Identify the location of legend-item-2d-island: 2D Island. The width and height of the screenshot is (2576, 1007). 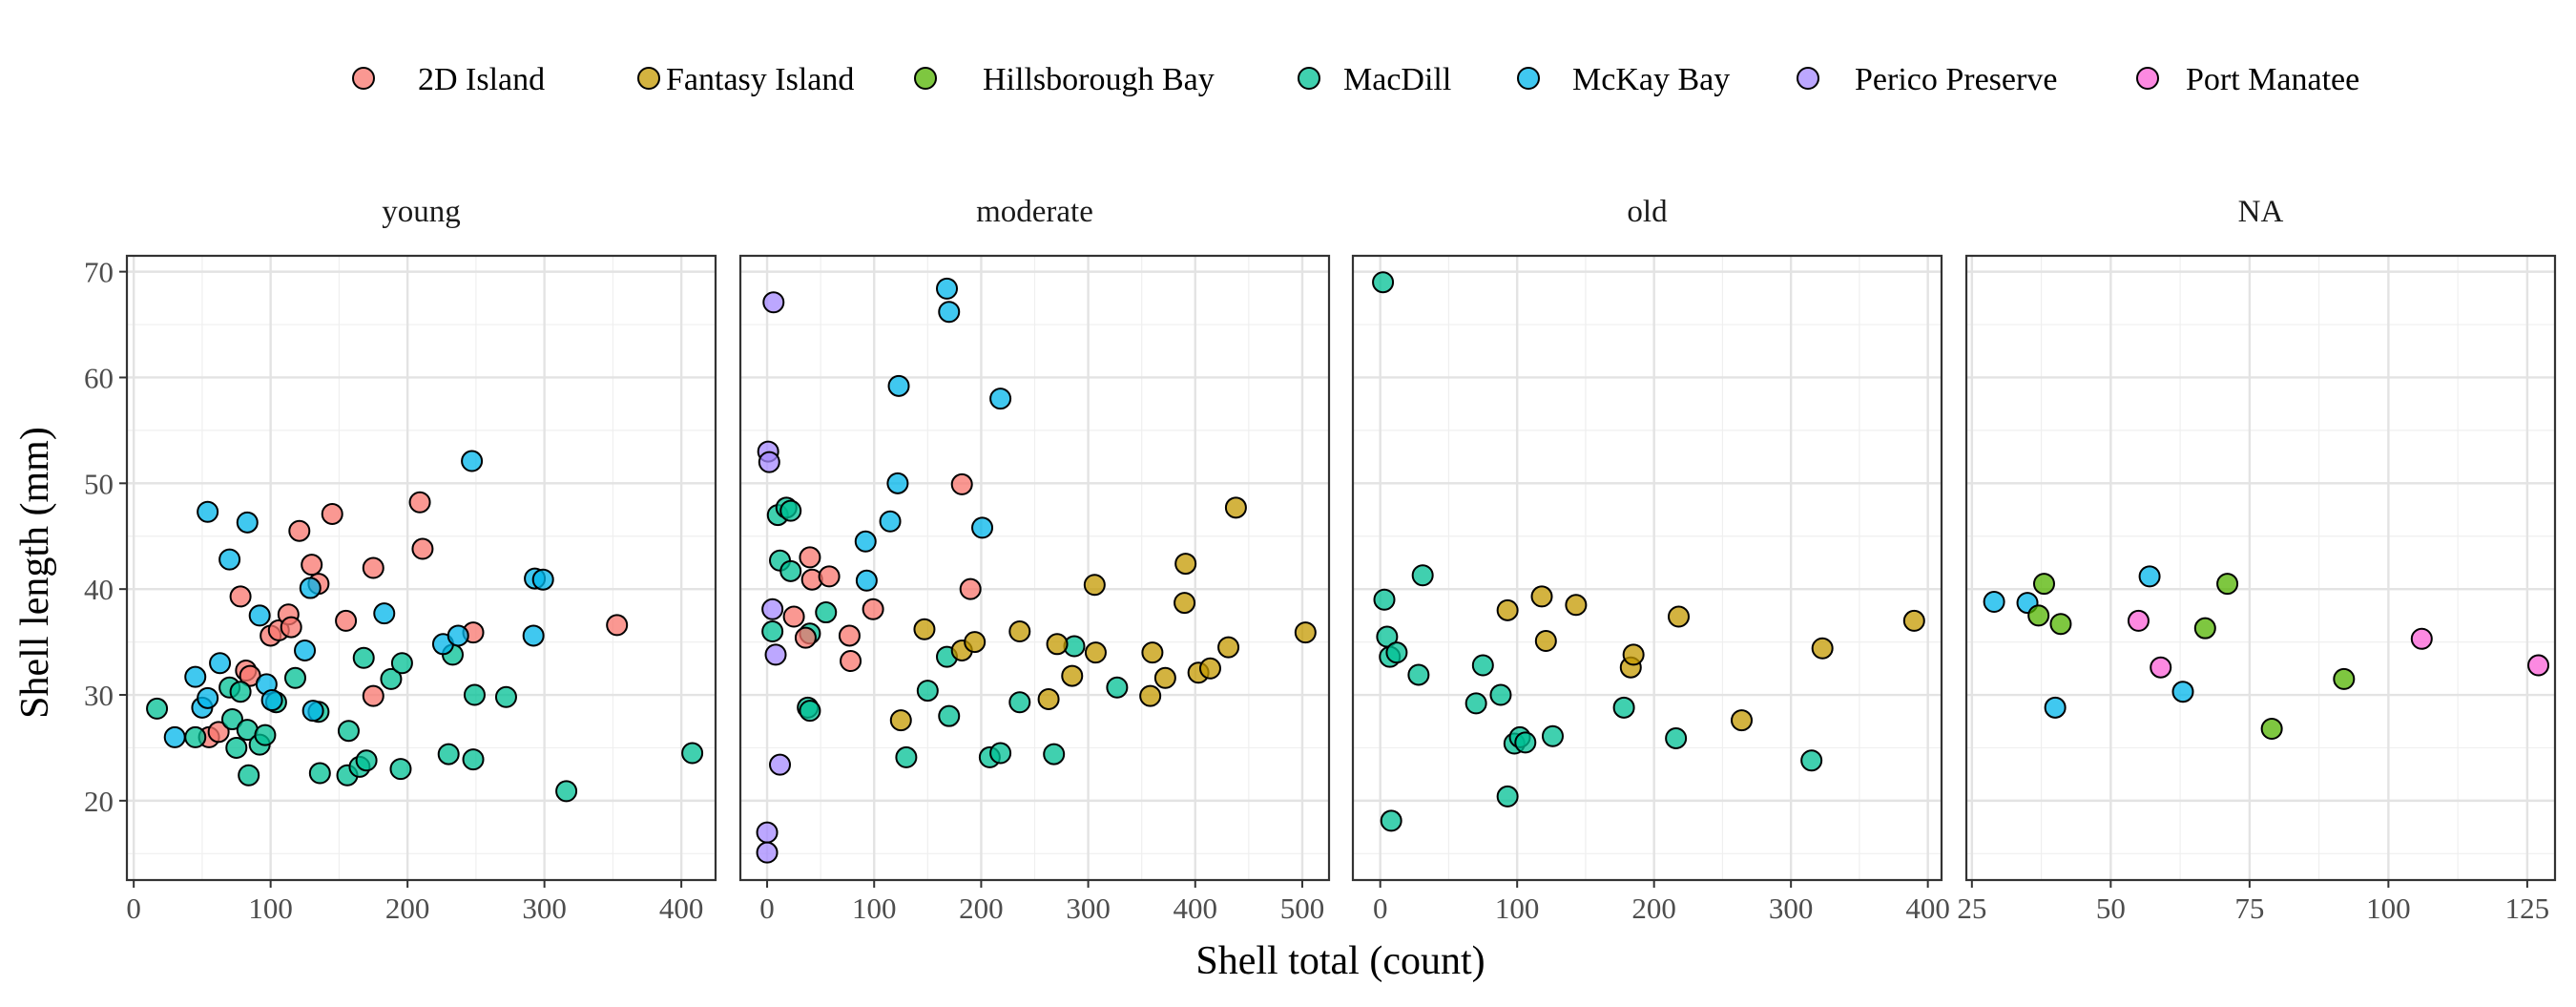
(448, 79).